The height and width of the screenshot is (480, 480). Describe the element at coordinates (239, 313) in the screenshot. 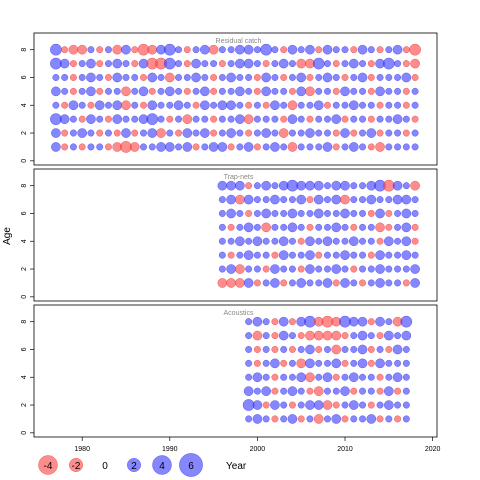

I see `panel-title: Acoustics` at that location.